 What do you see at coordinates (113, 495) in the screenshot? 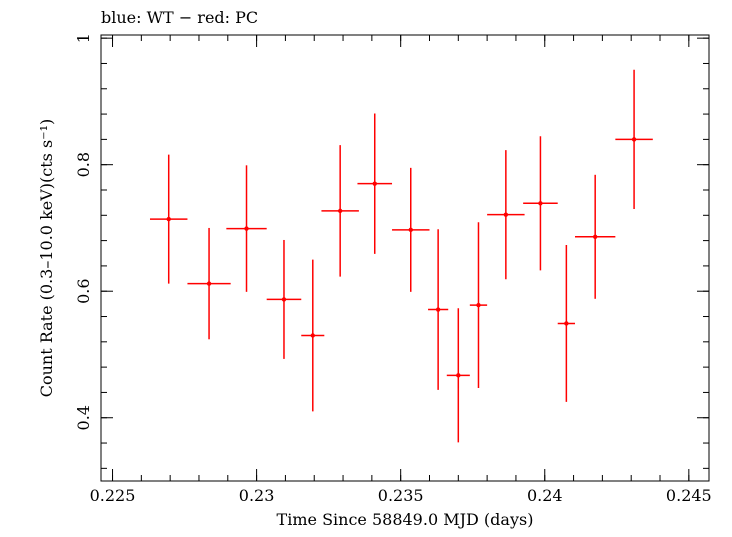
I see `x-tick-label: 0.225` at bounding box center [113, 495].